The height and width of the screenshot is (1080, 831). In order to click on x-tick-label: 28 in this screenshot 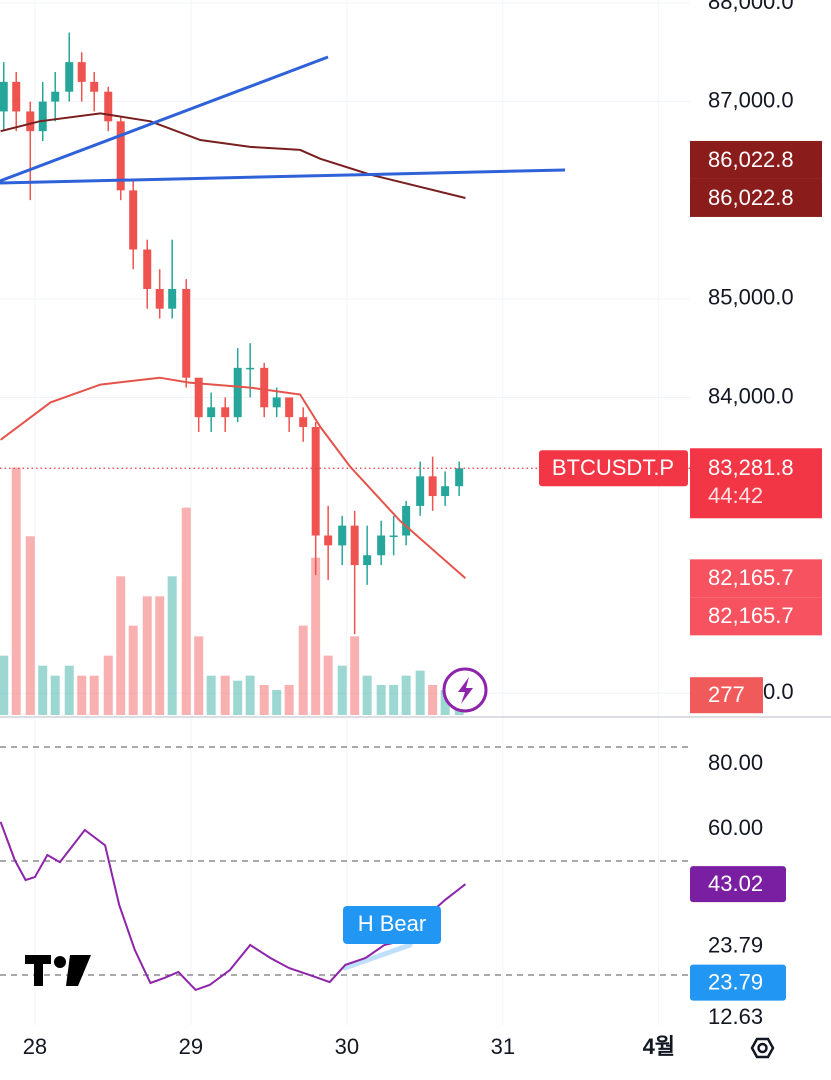, I will do `click(35, 1046)`.